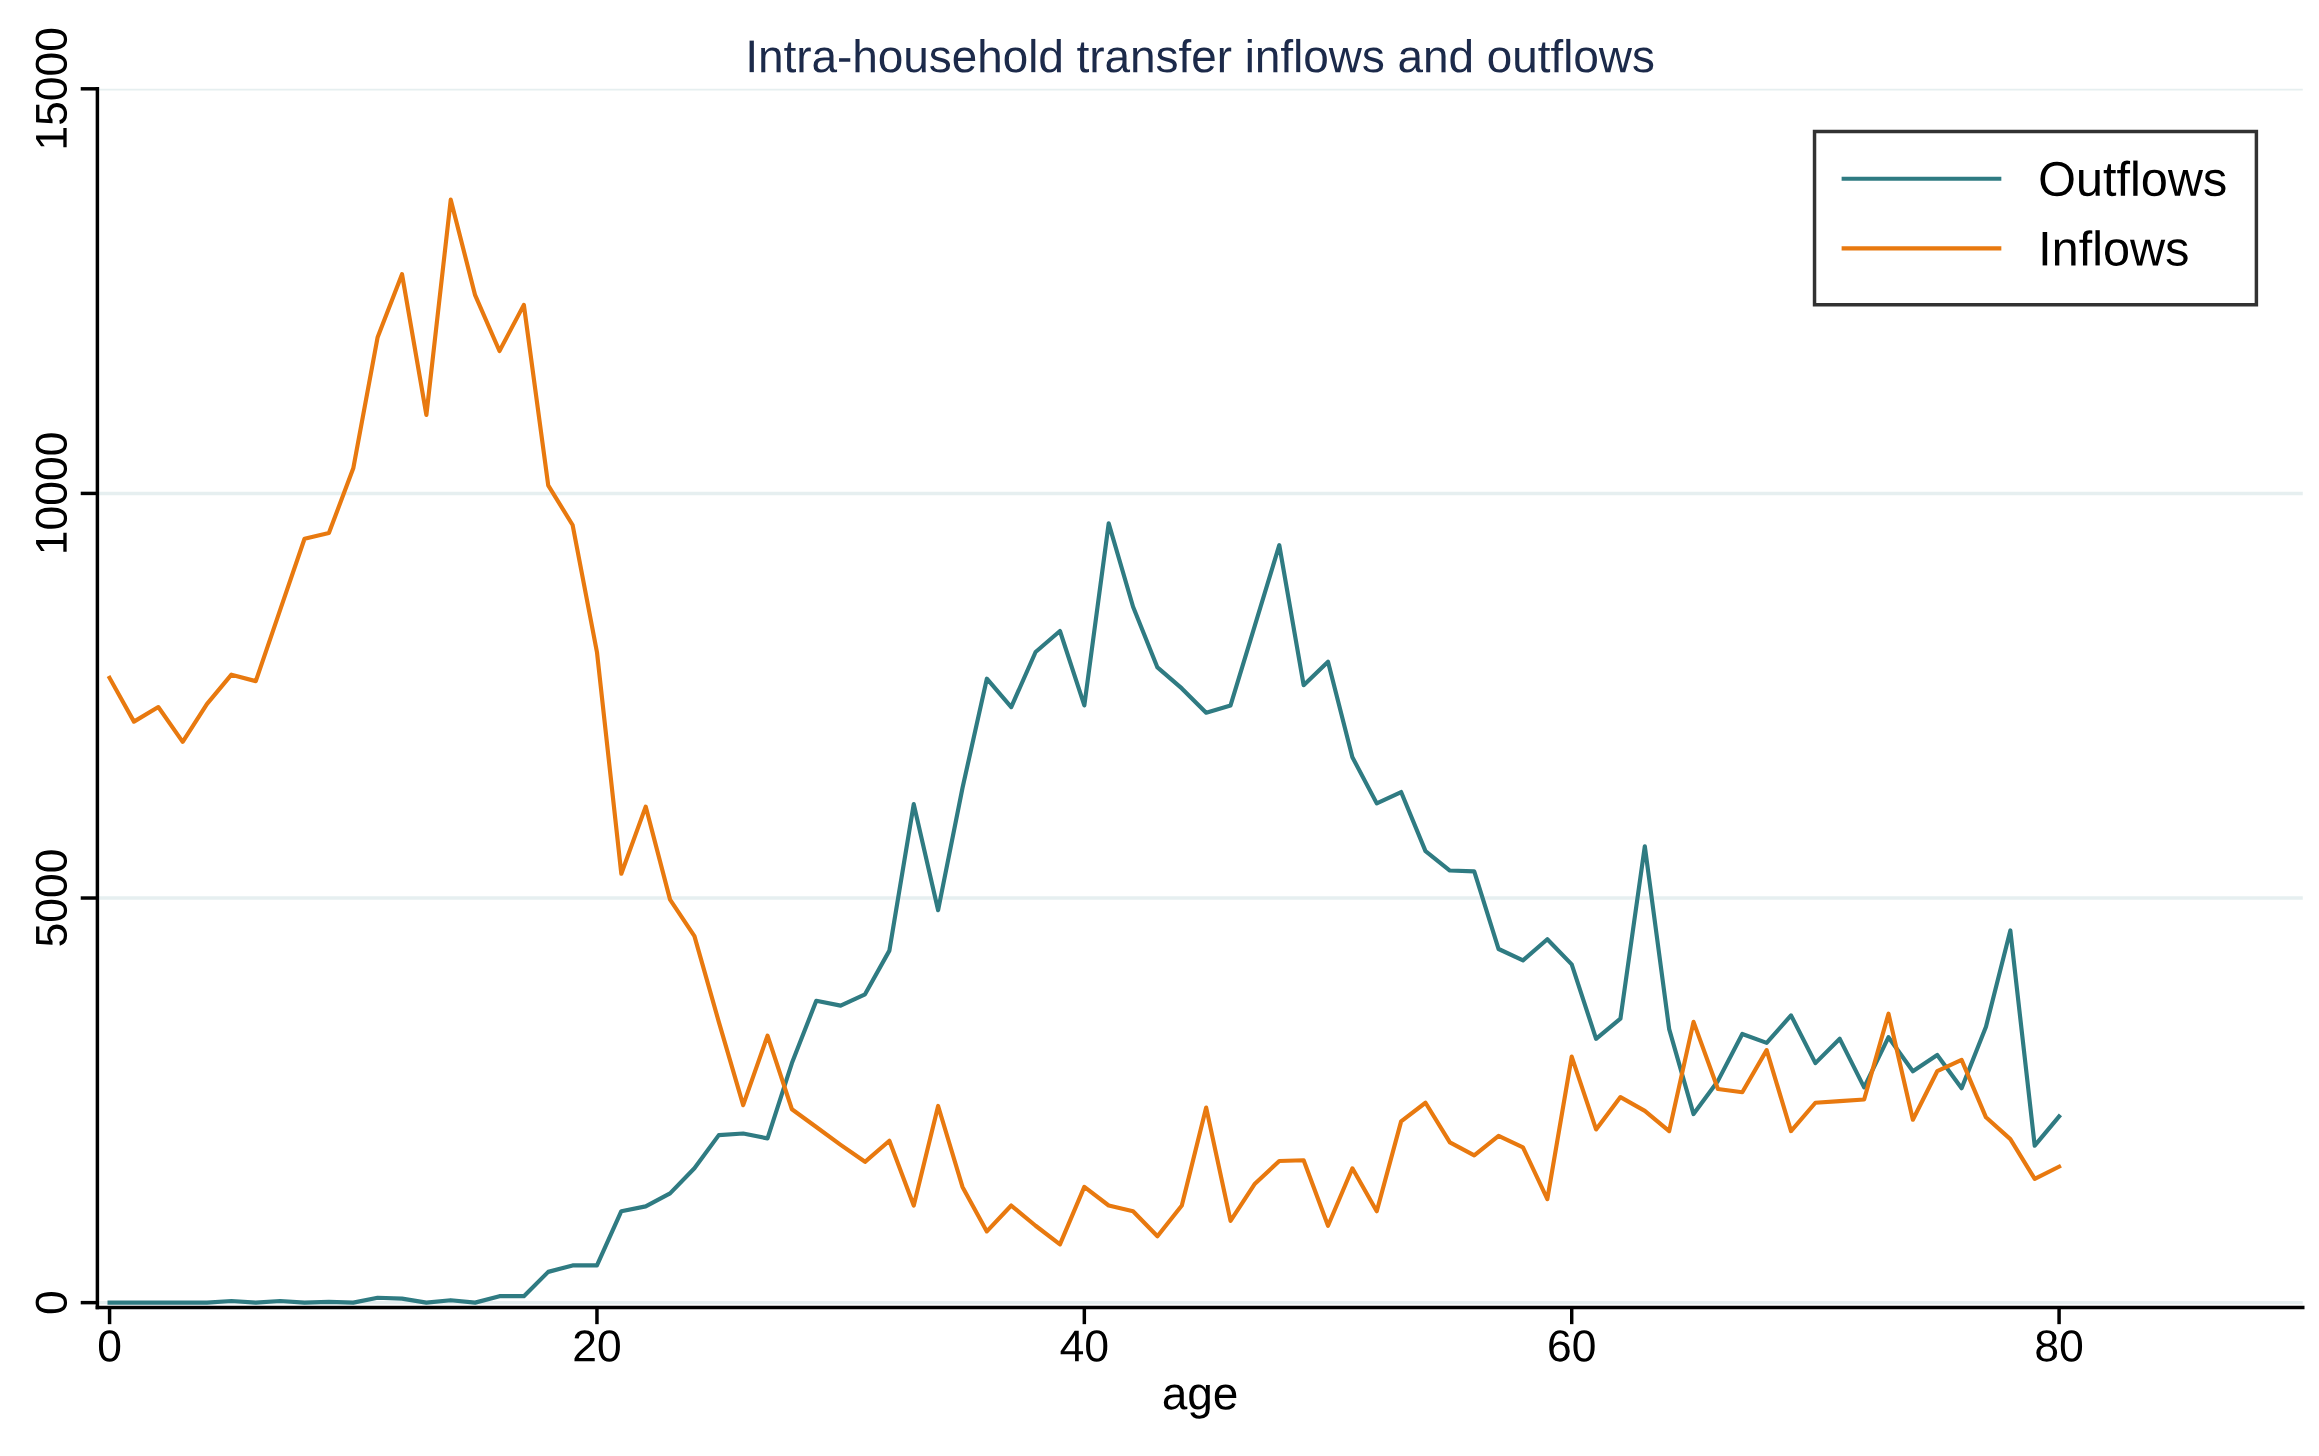 The image size is (2319, 1456). Describe the element at coordinates (51, 1303) in the screenshot. I see `y-tick-label: 0` at that location.